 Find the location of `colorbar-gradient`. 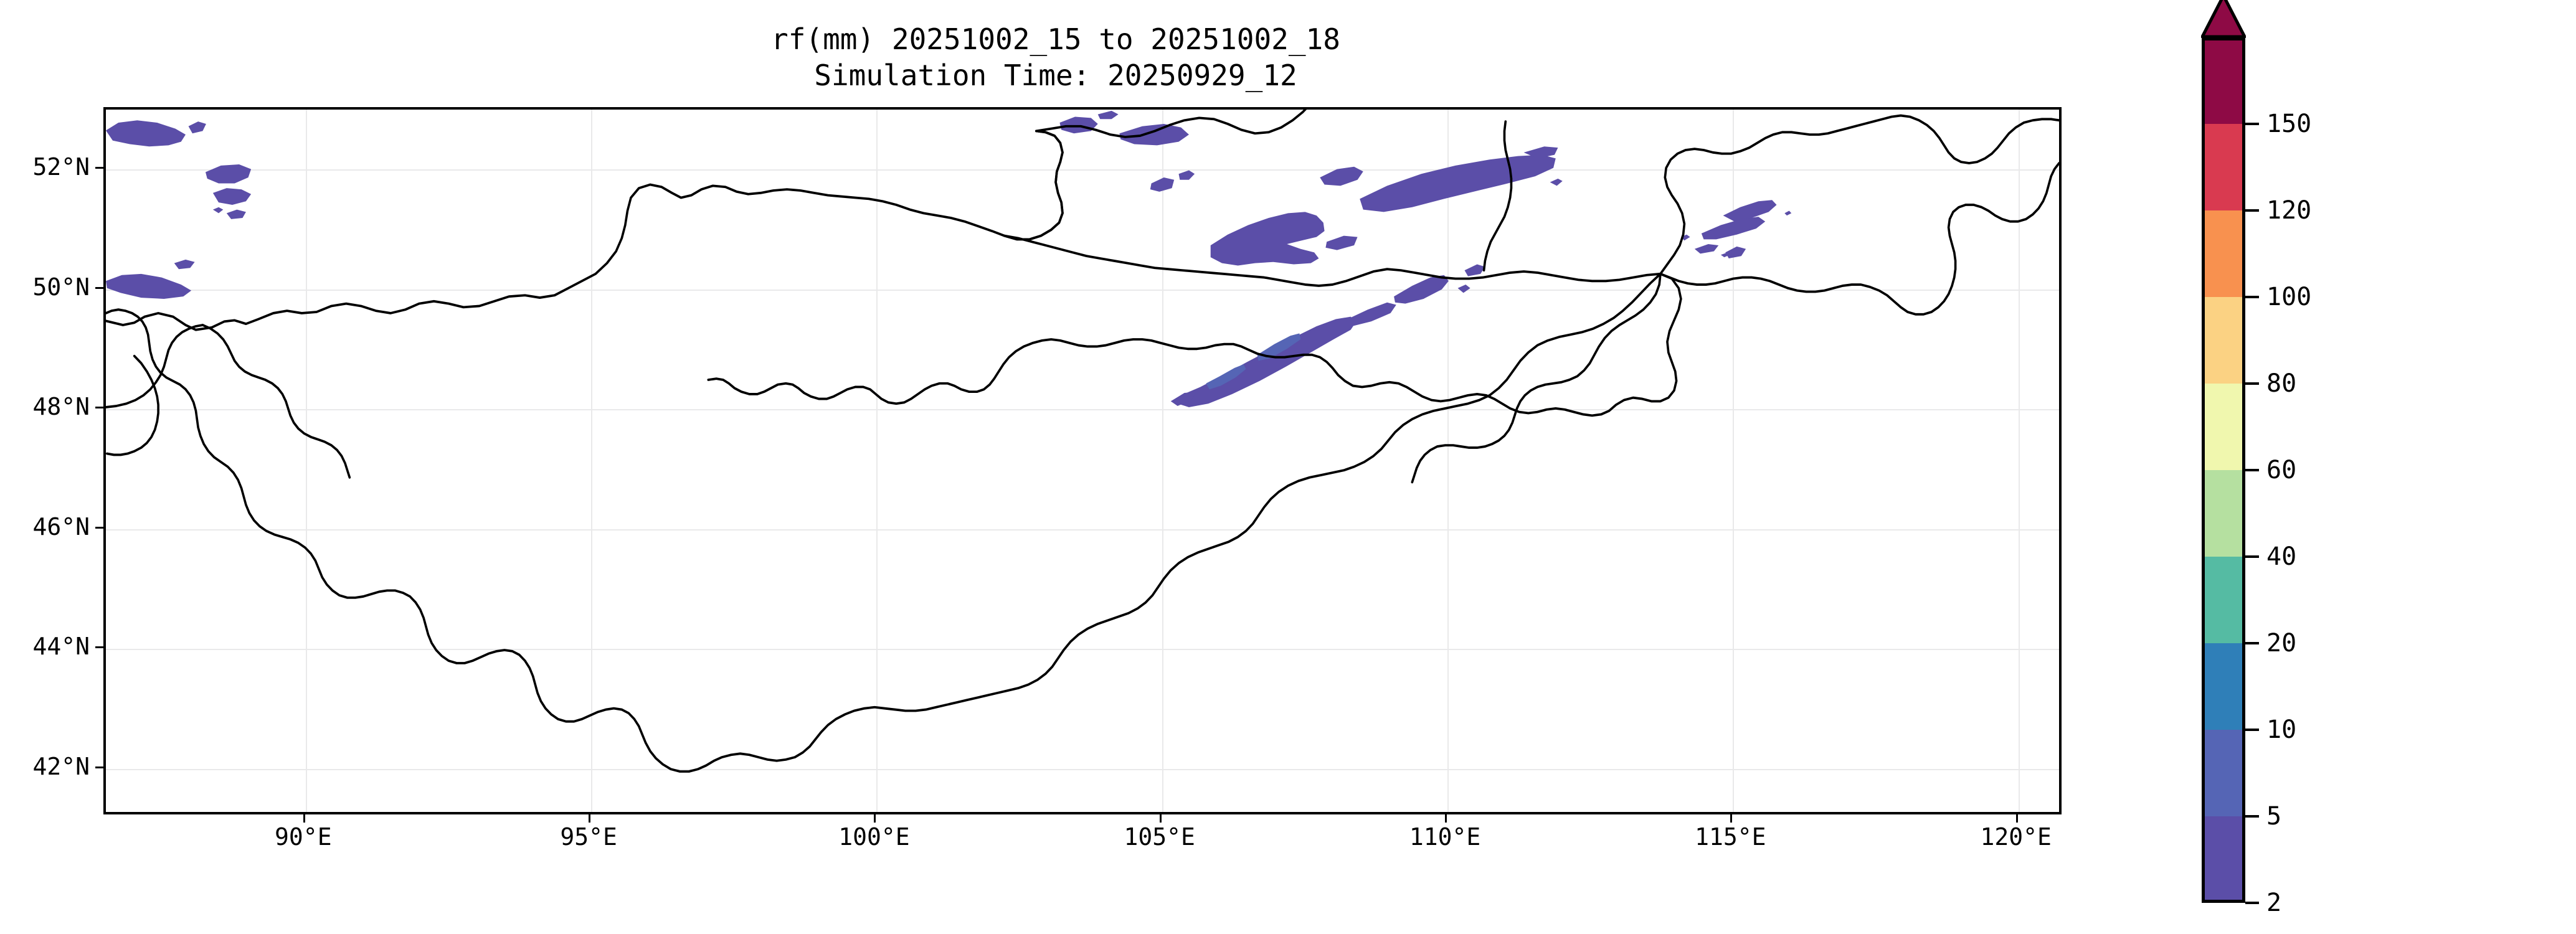

colorbar-gradient is located at coordinates (2223, 470).